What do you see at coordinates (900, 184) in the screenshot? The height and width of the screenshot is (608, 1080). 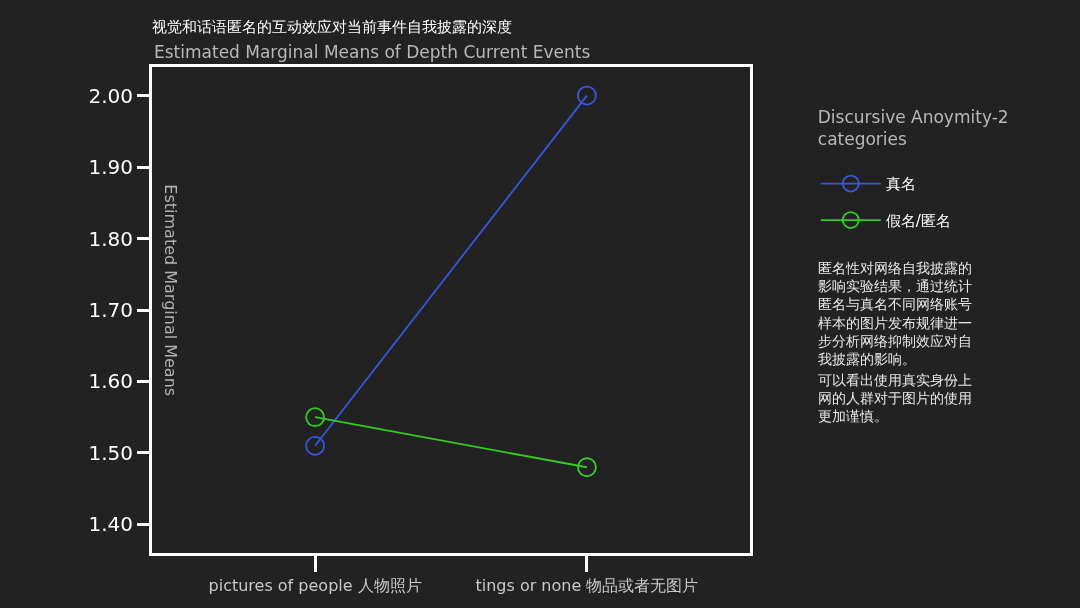 I see `legend-label: 真名` at bounding box center [900, 184].